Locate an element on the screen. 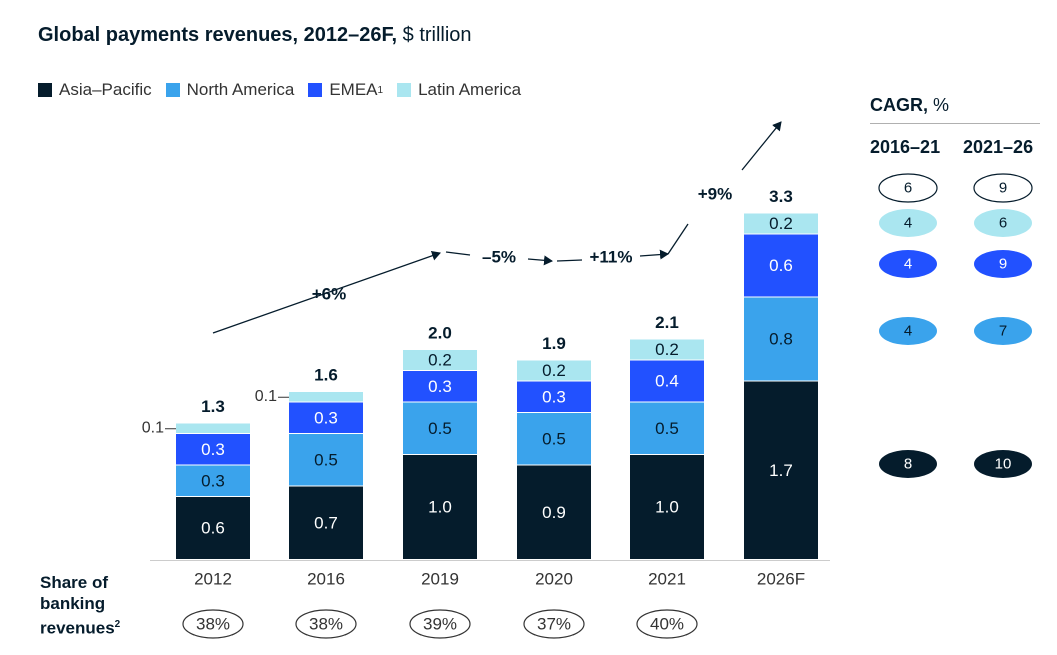 Image resolution: width=1057 pixels, height=655 pixels. share-oval-2021 is located at coordinates (667, 624).